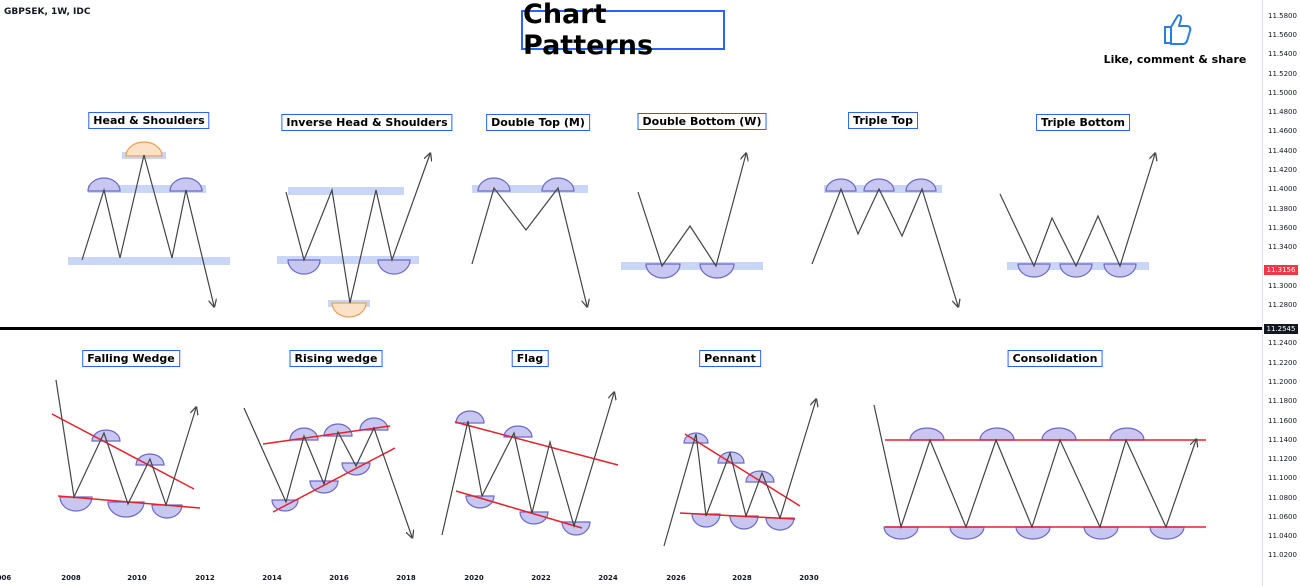 Image resolution: width=1300 pixels, height=586 pixels. I want to click on price-tick: 11.4600, so click(1282, 131).